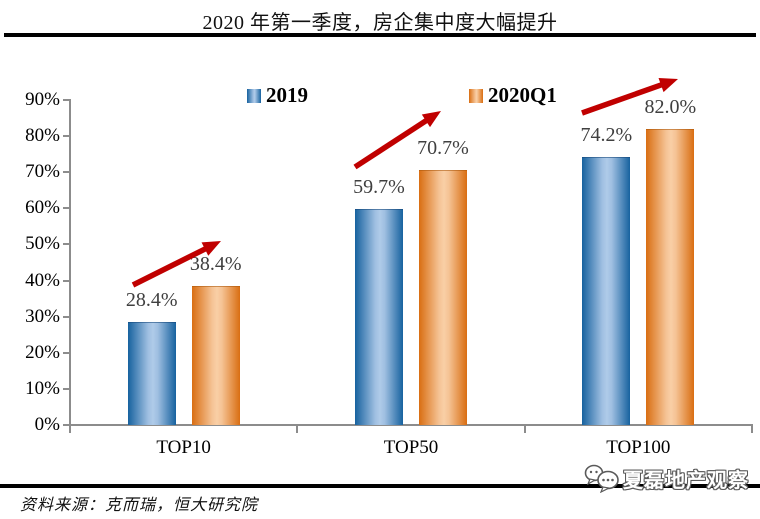 The height and width of the screenshot is (519, 760). Describe the element at coordinates (411, 425) in the screenshot. I see `x-axis-line` at that location.